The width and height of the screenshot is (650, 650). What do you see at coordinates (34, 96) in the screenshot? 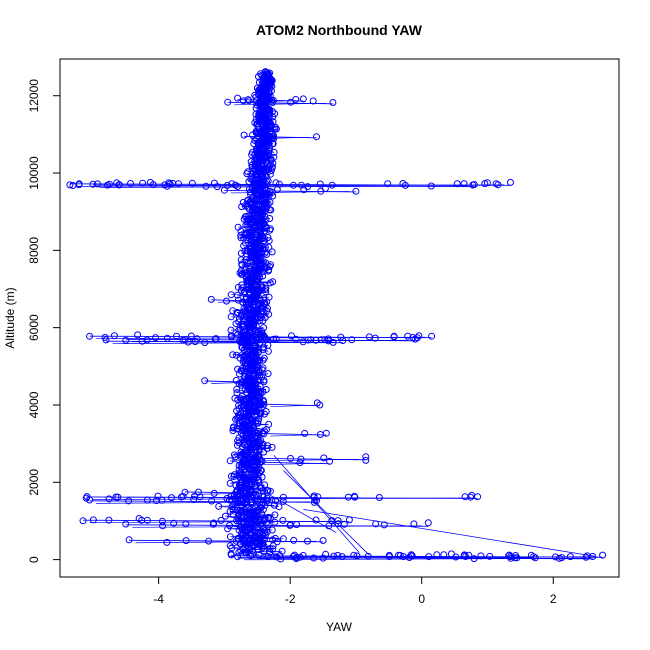
I see `y-tick-label: 12000` at bounding box center [34, 96].